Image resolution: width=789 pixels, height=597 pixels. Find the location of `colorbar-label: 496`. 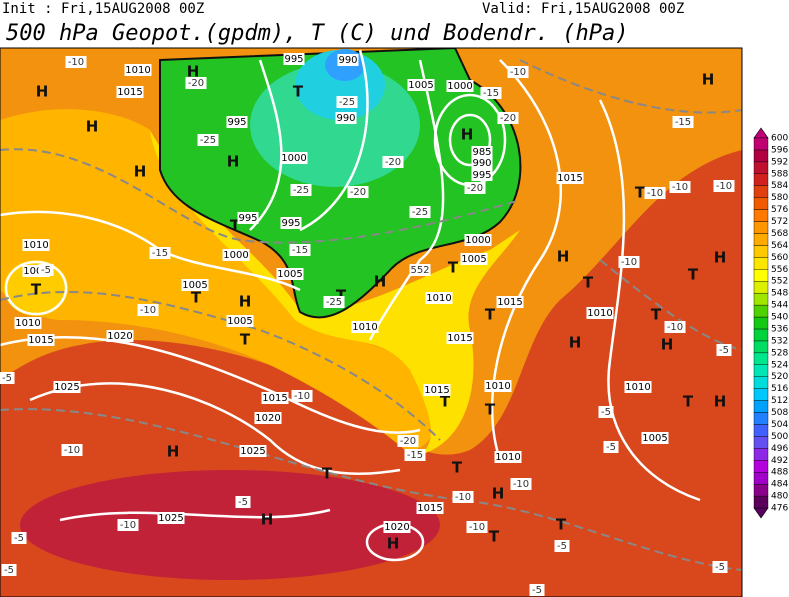

colorbar-label: 496 is located at coordinates (779, 449).